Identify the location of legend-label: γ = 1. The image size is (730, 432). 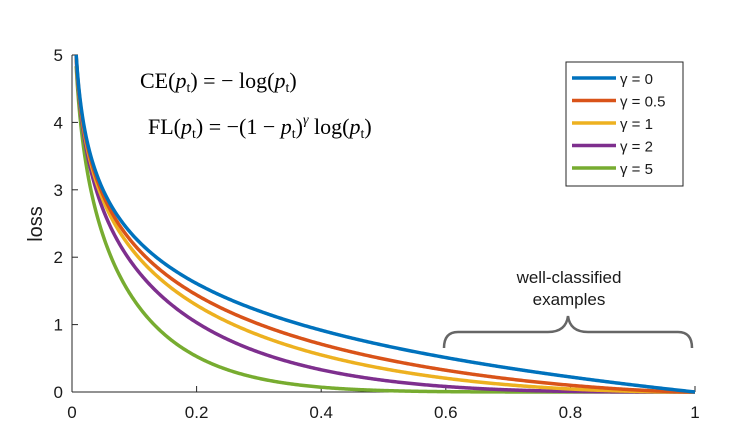
(636, 124).